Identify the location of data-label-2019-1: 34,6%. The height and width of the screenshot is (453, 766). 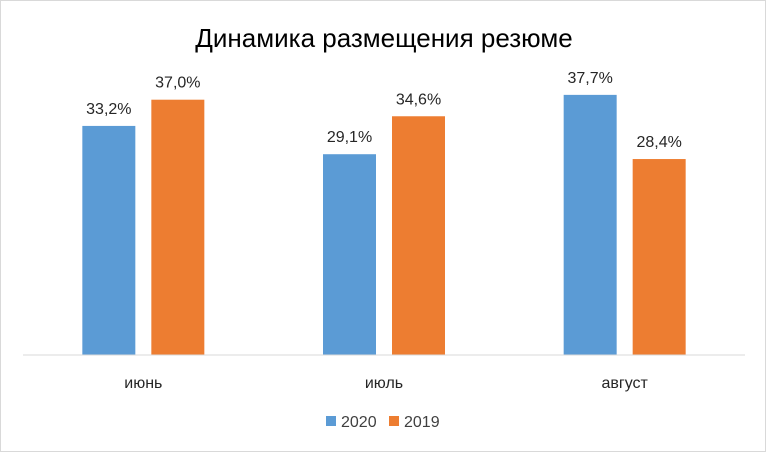
(418, 99).